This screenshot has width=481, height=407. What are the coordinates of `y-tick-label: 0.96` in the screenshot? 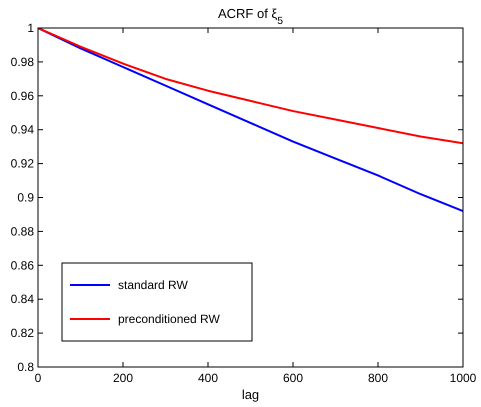 It's located at (22, 95).